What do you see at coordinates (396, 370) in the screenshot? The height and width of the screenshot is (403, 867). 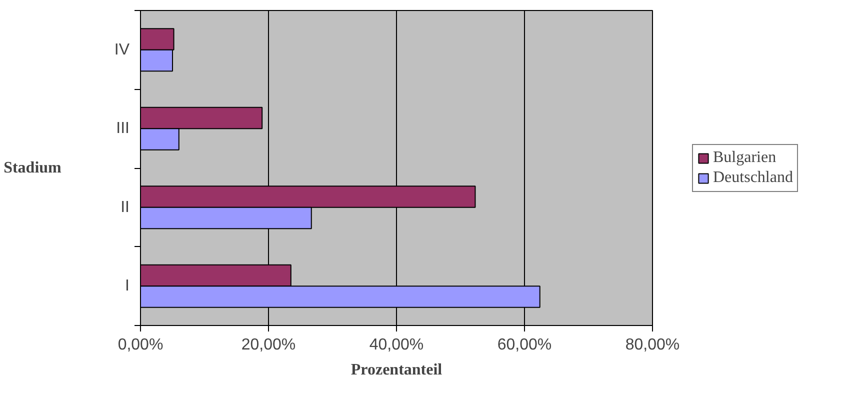 I see `x-axis-title: Prozentanteil` at bounding box center [396, 370].